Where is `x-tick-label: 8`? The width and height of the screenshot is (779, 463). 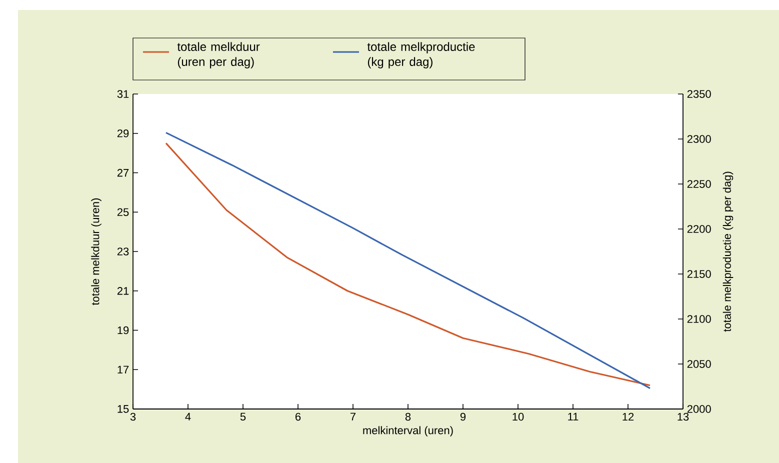 x-tick-label: 8 is located at coordinates (408, 416).